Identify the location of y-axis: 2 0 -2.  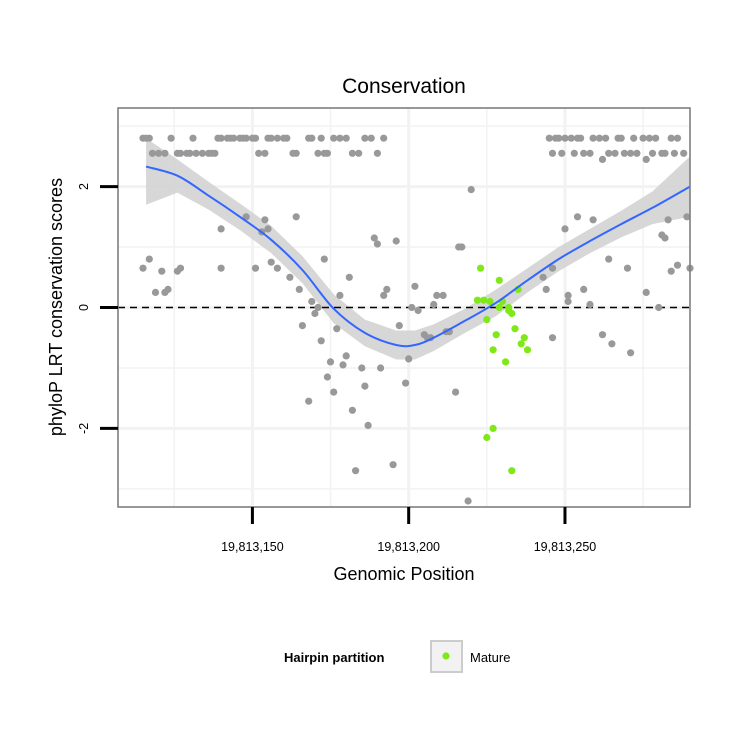
(97, 308).